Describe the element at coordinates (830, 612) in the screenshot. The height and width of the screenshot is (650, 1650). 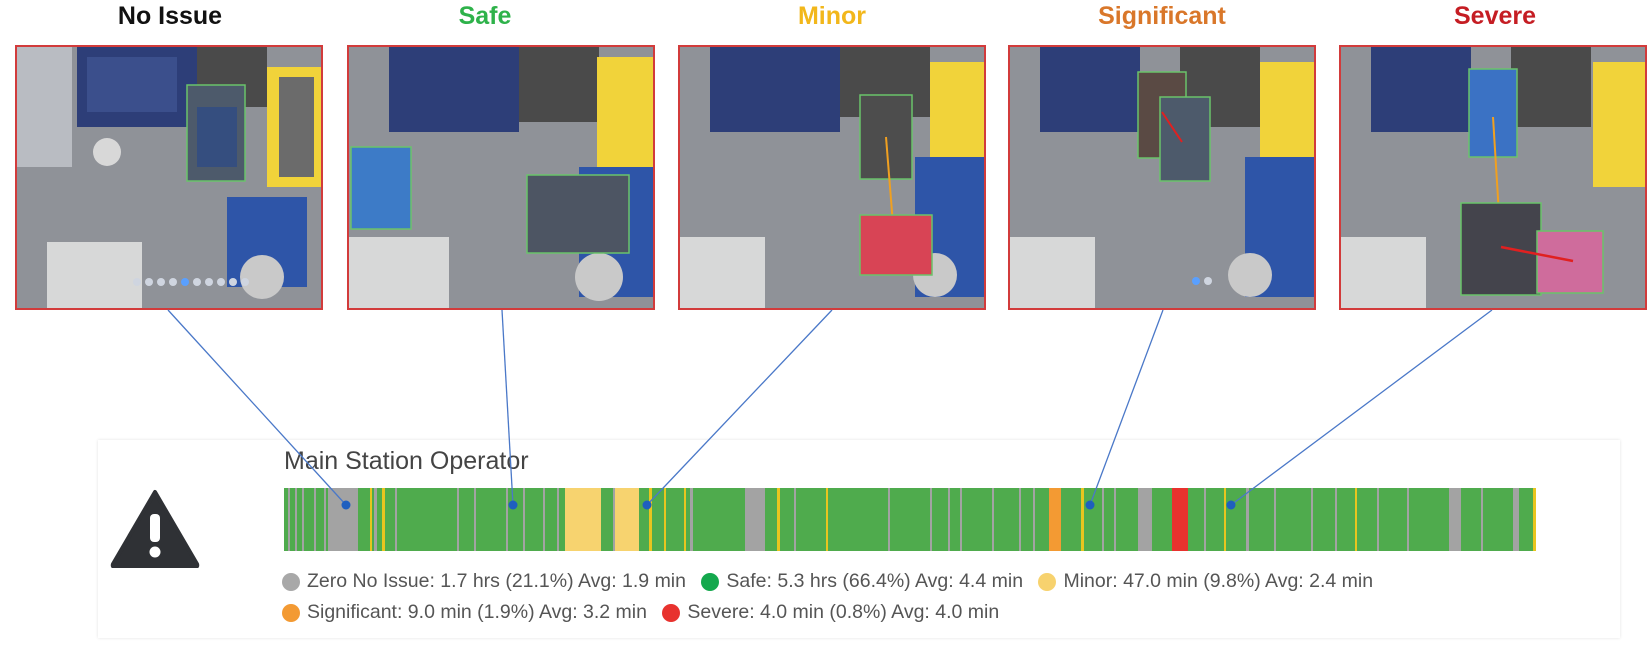
I see `legend-severe: Severe: 4.0 min (0.8%) Avg: 4.0 min` at that location.